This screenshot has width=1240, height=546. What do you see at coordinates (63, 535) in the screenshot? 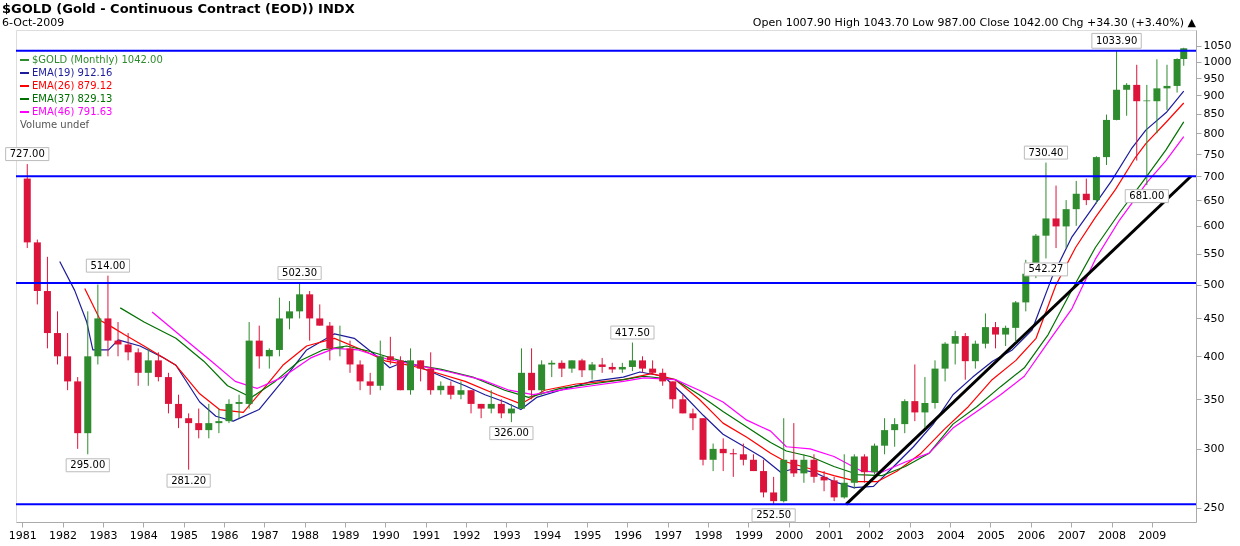
I see `x-tick-label: 1982` at bounding box center [63, 535].